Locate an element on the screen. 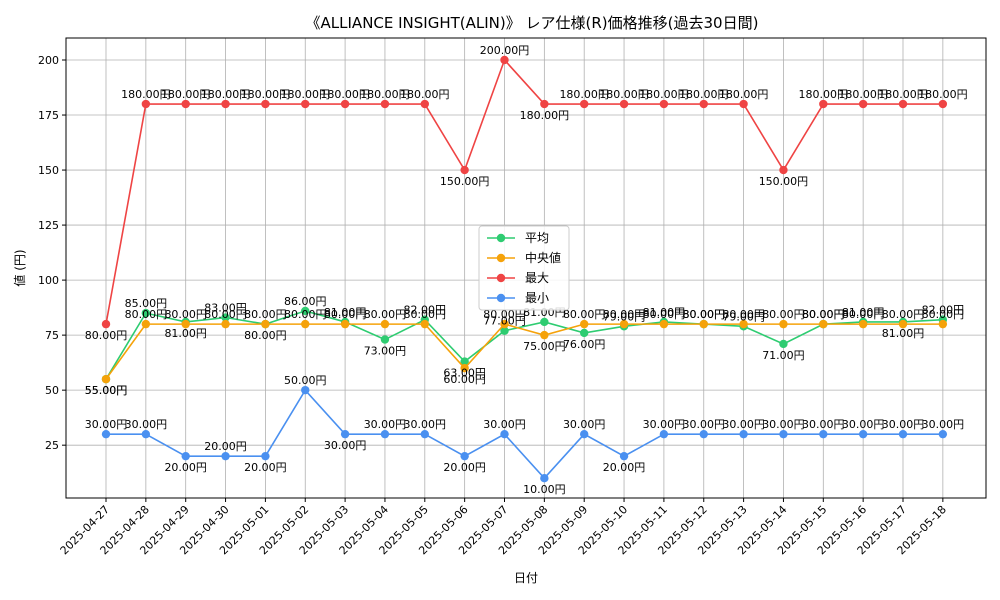 The width and height of the screenshot is (1000, 600). legend-box is located at coordinates (524, 268).